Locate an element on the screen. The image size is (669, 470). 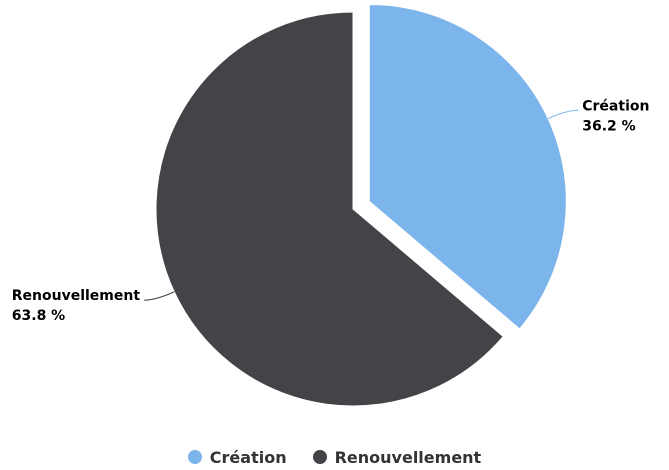
legend: Création Renouvellement is located at coordinates (334, 457).